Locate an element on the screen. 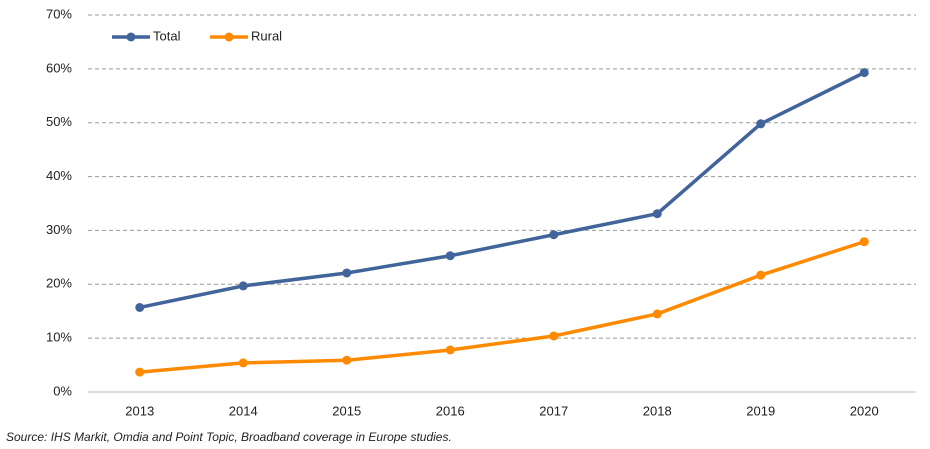  x-tick-label: 2019 is located at coordinates (760, 410).